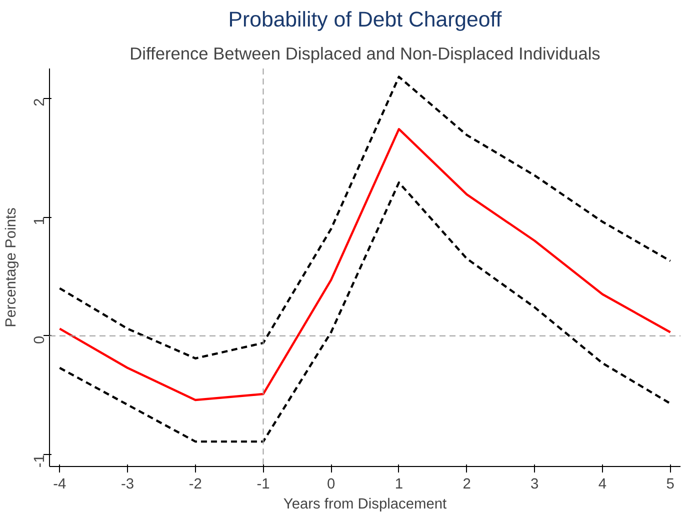 This screenshot has width=700, height=515. I want to click on x-tick-label: -4, so click(59, 484).